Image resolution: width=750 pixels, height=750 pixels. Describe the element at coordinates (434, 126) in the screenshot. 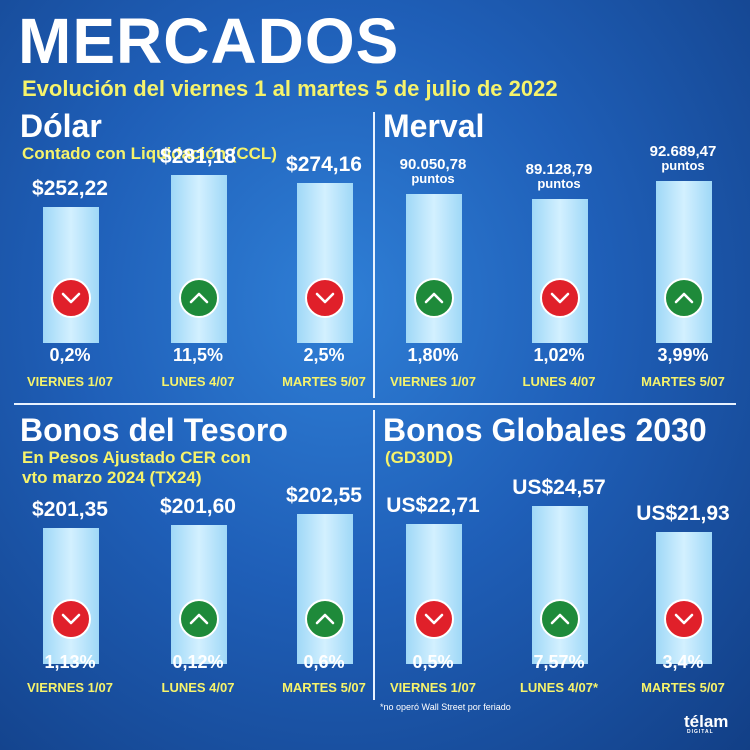

I see `panel-title: Merval` at that location.